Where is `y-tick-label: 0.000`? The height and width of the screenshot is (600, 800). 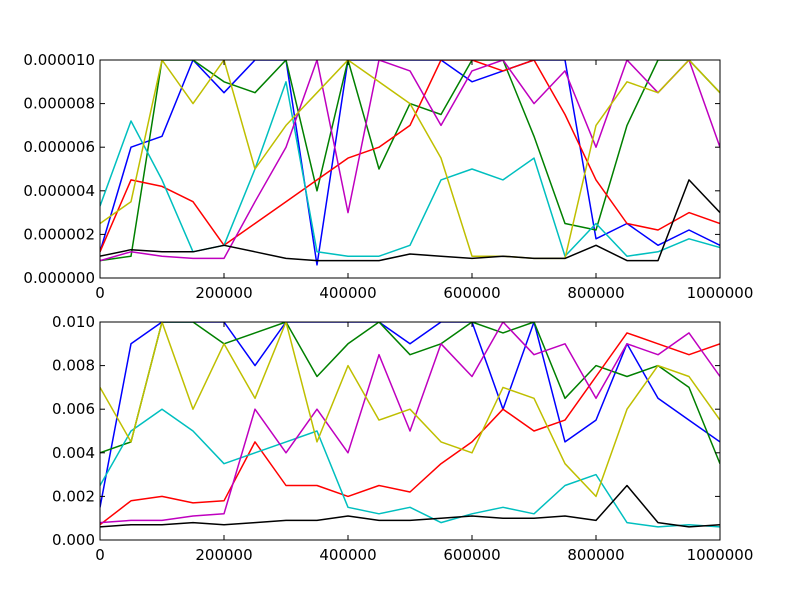 y-tick-label: 0.000 is located at coordinates (73, 540).